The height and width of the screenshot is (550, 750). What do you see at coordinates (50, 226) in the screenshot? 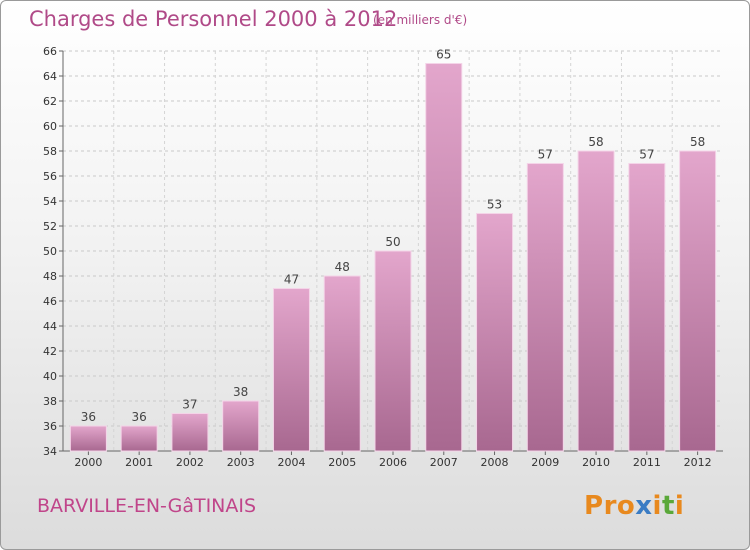
I see `y-tick-label: 52` at bounding box center [50, 226].